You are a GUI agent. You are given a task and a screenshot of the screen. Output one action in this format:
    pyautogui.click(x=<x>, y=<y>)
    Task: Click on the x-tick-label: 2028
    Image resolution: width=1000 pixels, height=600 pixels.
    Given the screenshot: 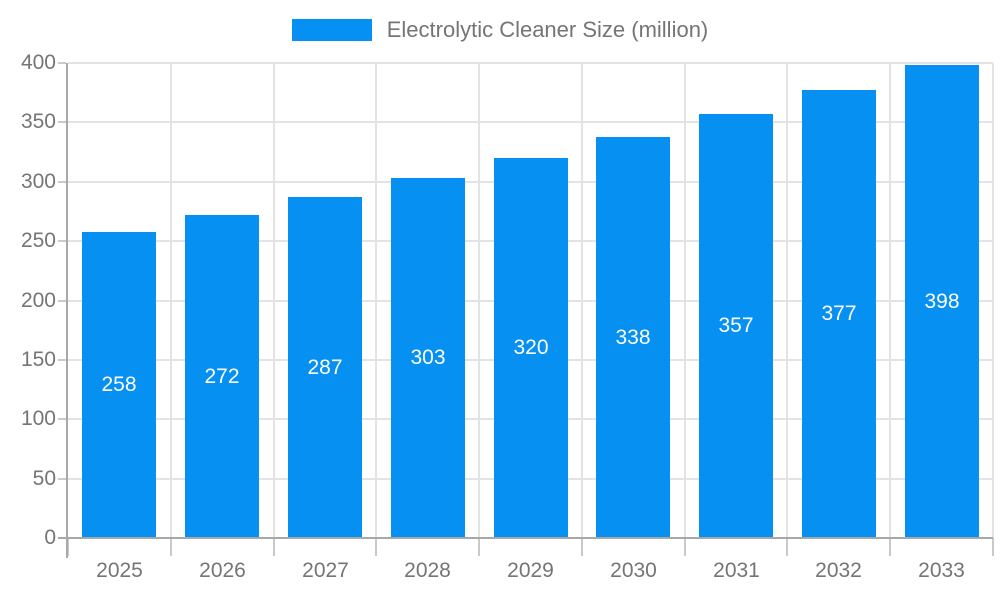 What is the action you would take?
    pyautogui.click(x=427, y=570)
    